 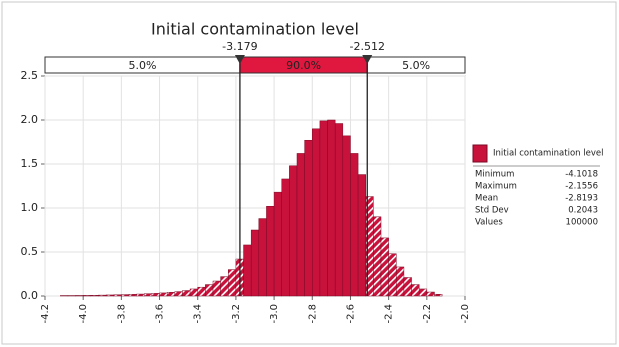 What do you see at coordinates (583, 211) in the screenshot?
I see `stat-value: 0.2043` at bounding box center [583, 211].